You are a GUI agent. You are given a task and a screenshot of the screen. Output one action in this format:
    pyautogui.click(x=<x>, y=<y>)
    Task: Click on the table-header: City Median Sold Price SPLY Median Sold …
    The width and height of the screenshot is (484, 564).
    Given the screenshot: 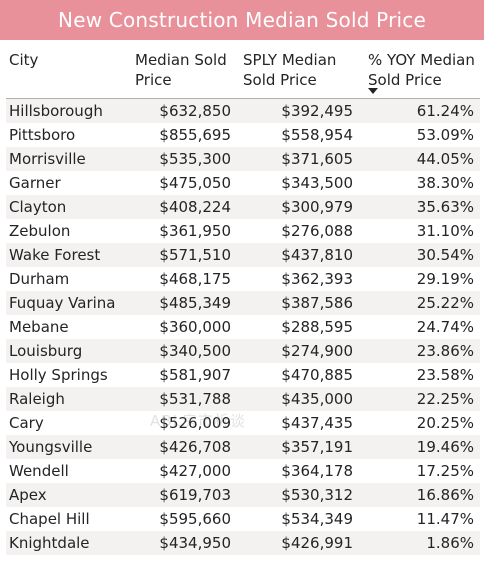 What is the action you would take?
    pyautogui.click(x=243, y=71)
    